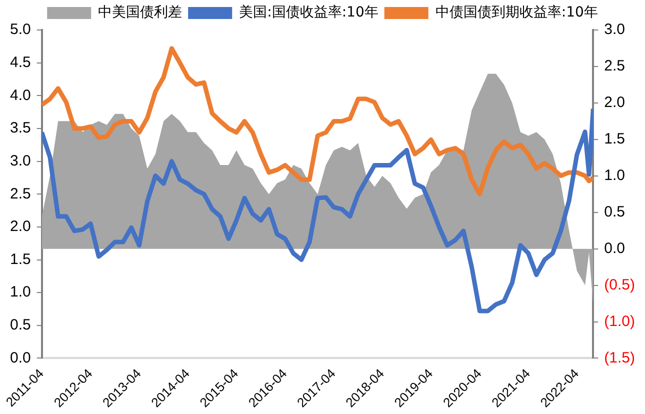 This screenshot has width=645, height=414. I want to click on y2-tick-label: 0.5, so click(615, 211).